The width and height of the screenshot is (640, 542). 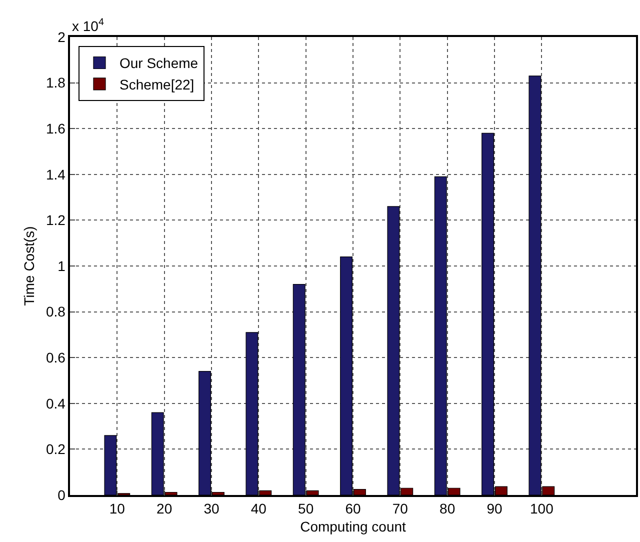 What do you see at coordinates (448, 508) in the screenshot?
I see `x-tick-label: 80` at bounding box center [448, 508].